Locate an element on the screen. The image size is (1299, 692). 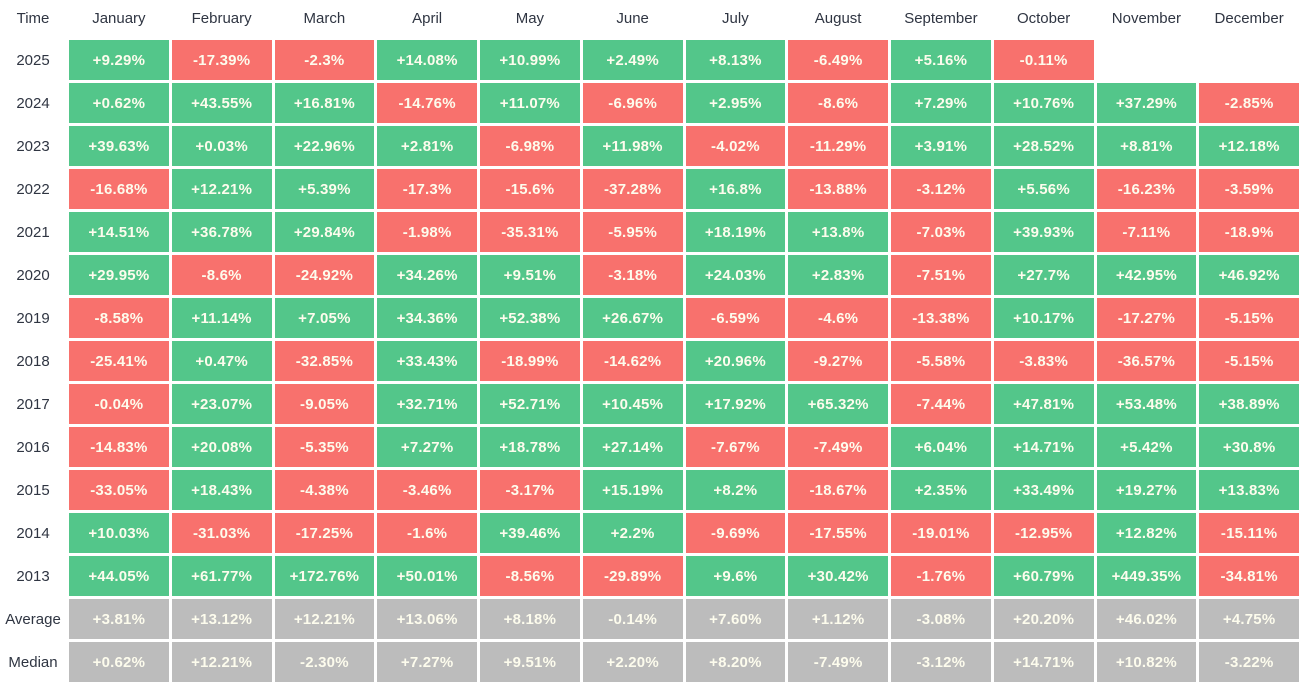
return-cell-2019-march: +7.05% is located at coordinates (324, 318).